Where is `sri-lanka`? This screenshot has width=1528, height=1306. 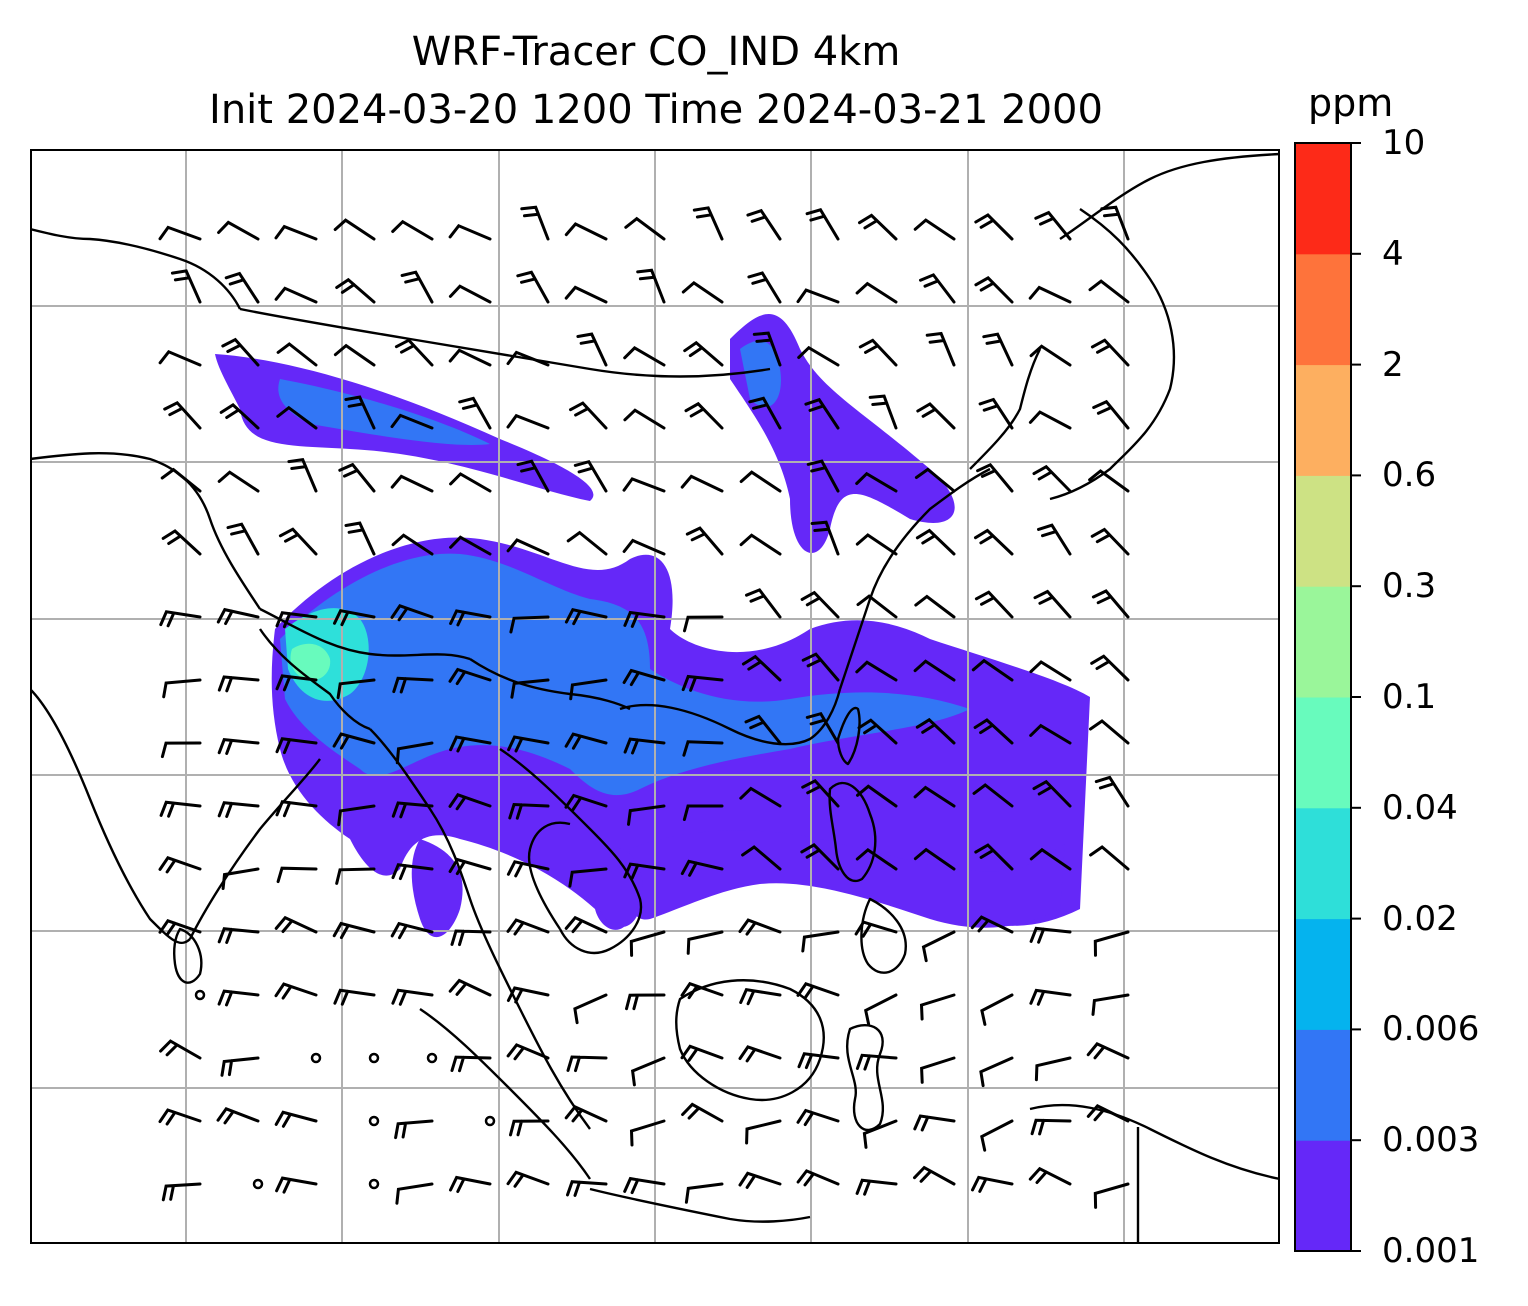
sri-lanka is located at coordinates (188, 955).